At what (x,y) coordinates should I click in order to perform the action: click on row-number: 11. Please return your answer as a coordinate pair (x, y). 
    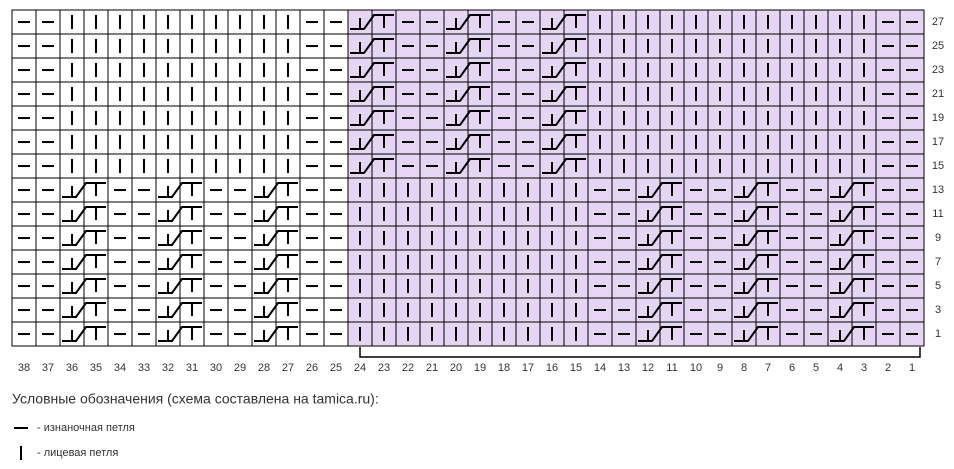
    Looking at the image, I should click on (937, 214).